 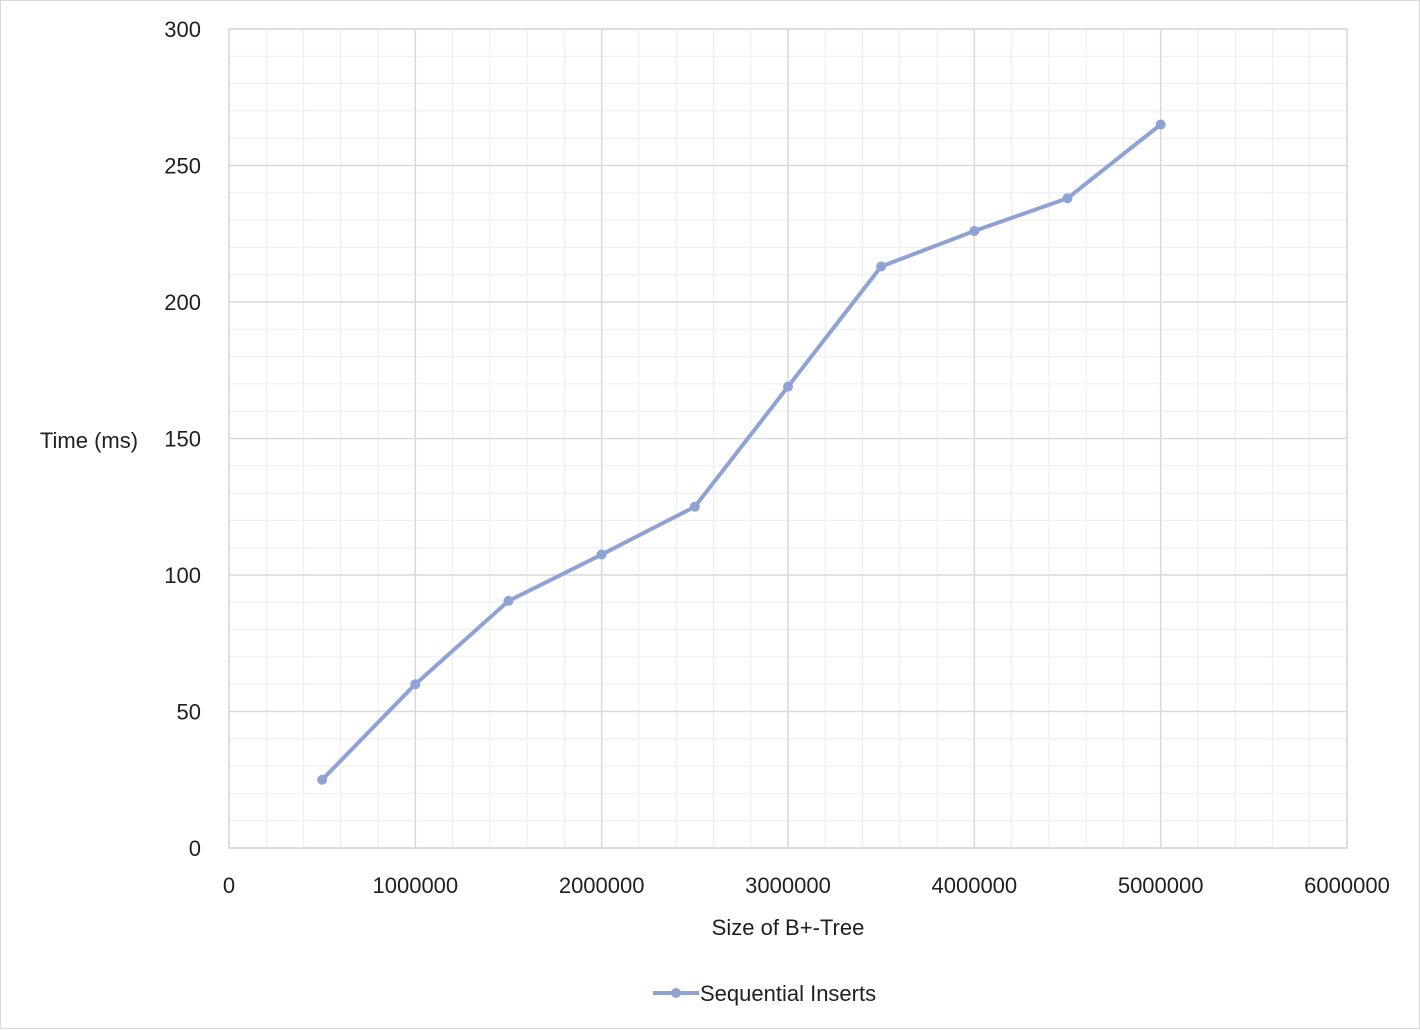 What do you see at coordinates (182, 29) in the screenshot?
I see `y-tick-label: 300` at bounding box center [182, 29].